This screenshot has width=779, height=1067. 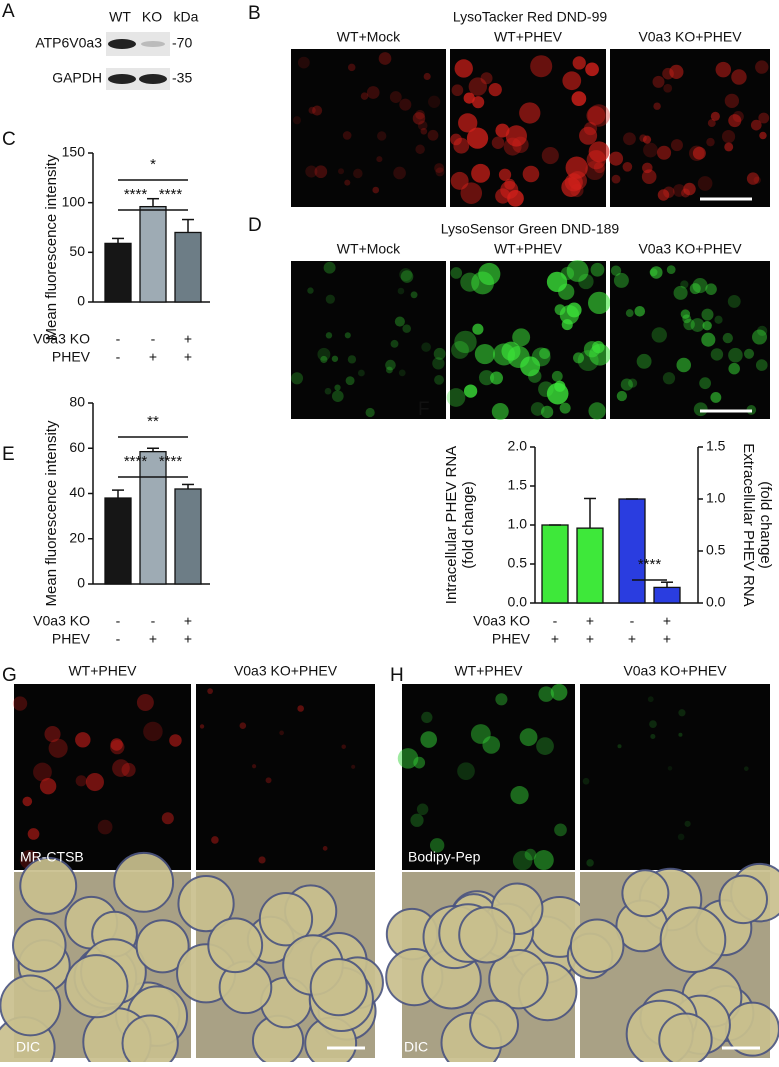 What do you see at coordinates (424, 409) in the screenshot?
I see `panel-letter: F` at bounding box center [424, 409].